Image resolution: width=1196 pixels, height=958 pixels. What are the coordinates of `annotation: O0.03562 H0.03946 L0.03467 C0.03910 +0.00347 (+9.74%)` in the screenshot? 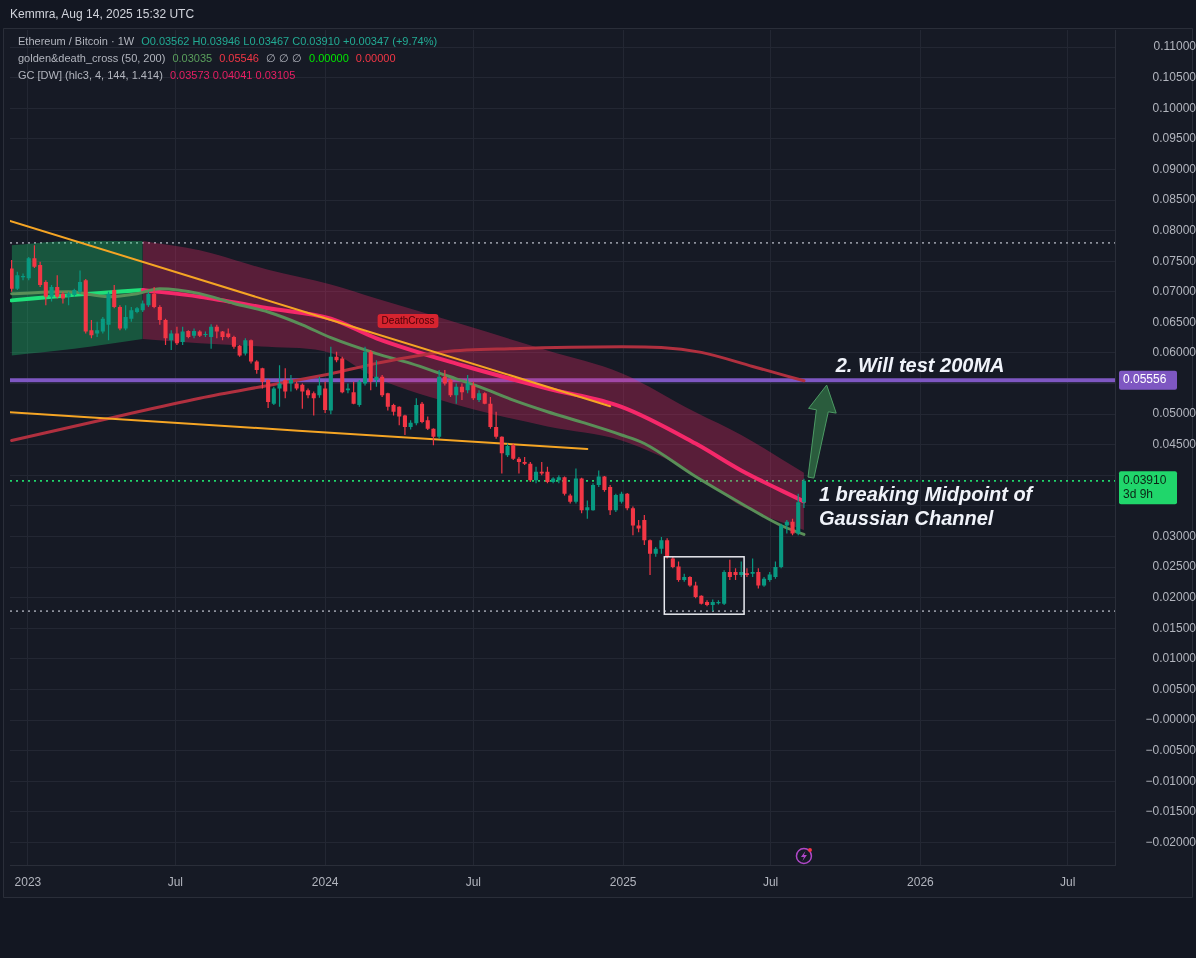 It's located at (289, 41).